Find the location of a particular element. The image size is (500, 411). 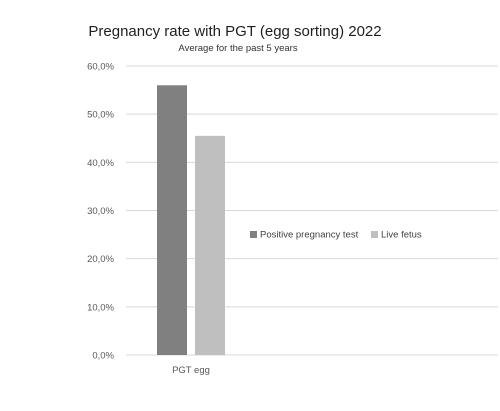

bar-live-fetus is located at coordinates (210, 245).